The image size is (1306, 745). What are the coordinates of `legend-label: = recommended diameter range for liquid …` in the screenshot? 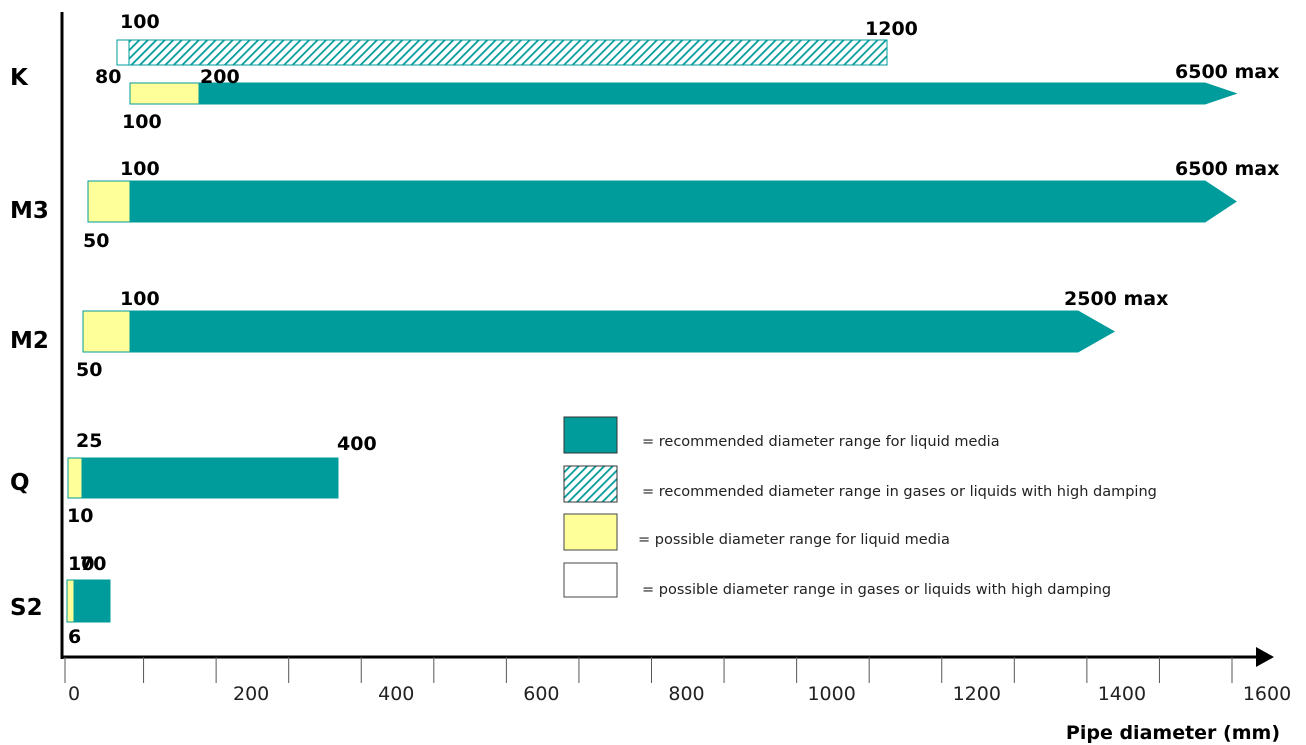 It's located at (821, 442).